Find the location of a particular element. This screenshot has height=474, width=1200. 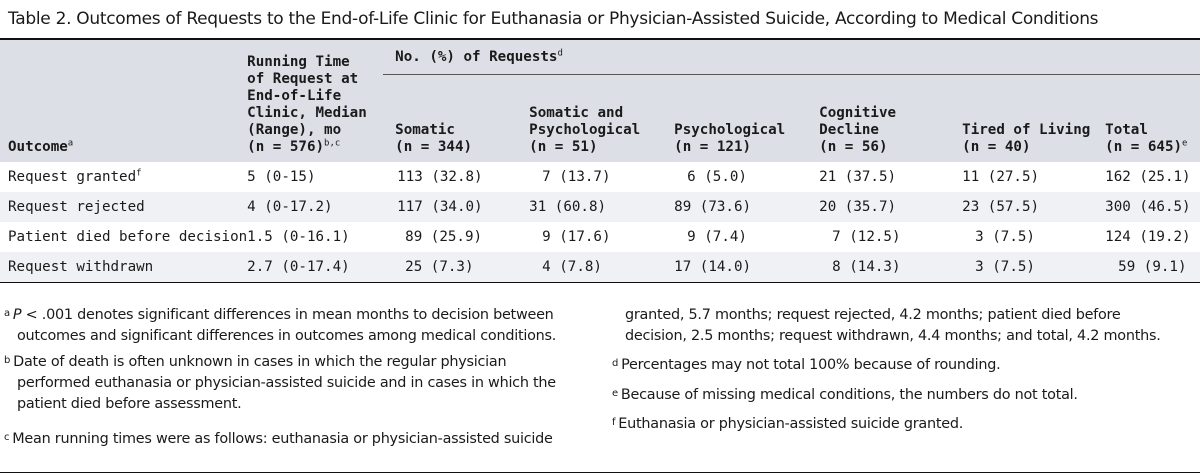

col-header-outcome: Outcomea is located at coordinates (124, 101).